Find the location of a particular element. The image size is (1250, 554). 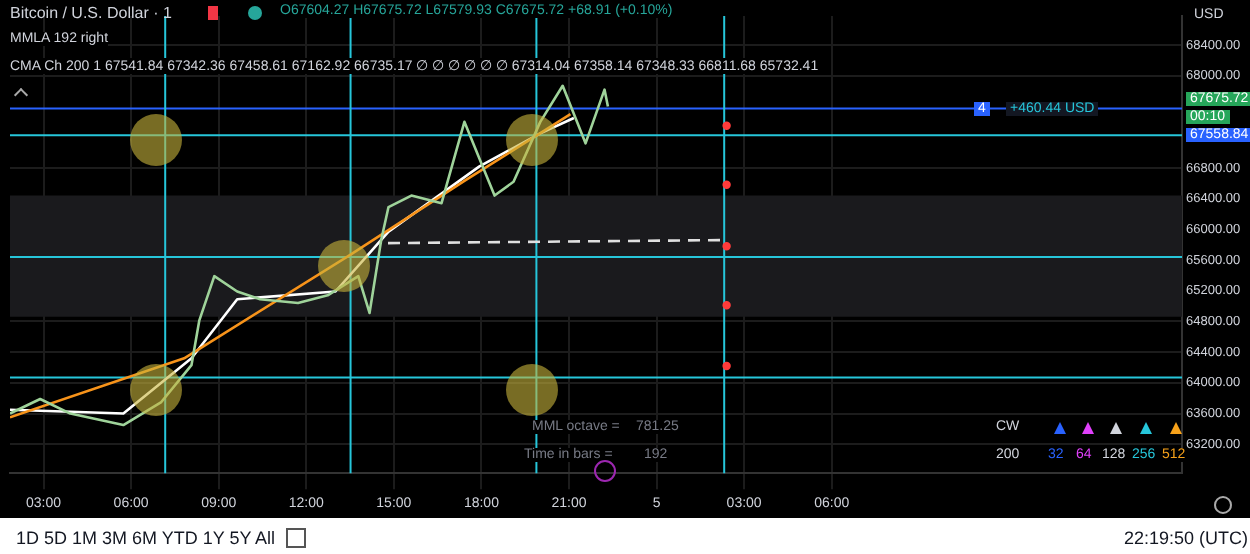

text: 1D 5D 1M 3M 6M YTD 1Y 5Y All is located at coordinates (146, 538).